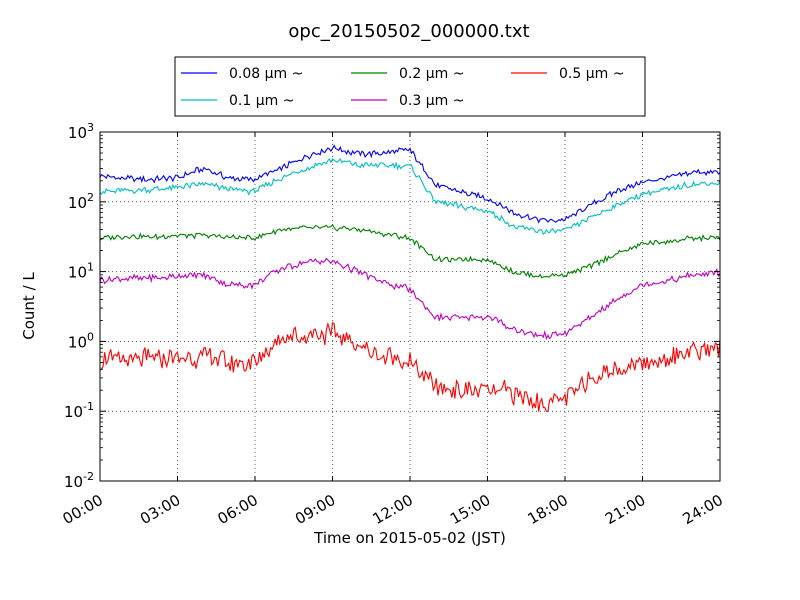 Image resolution: width=800 pixels, height=600 pixels. I want to click on legend-box, so click(410, 86).